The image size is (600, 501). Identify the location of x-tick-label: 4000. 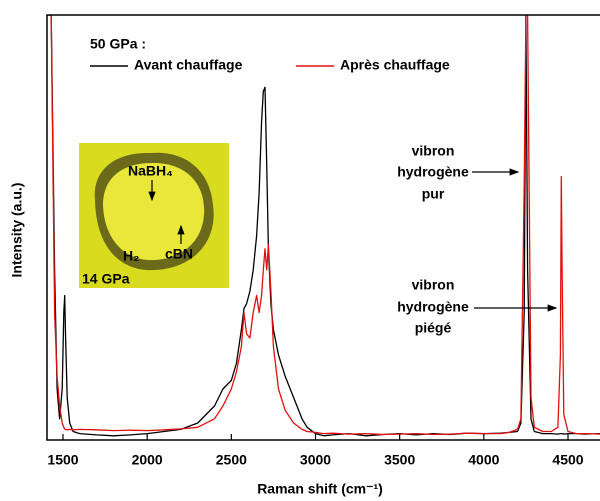
(483, 460).